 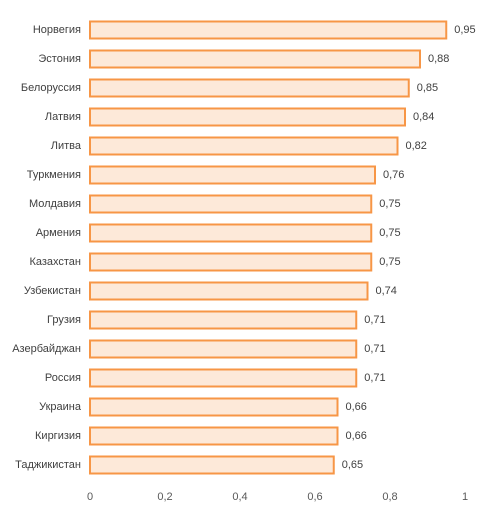 I want to click on category-label: Грузия, so click(x=64, y=320).